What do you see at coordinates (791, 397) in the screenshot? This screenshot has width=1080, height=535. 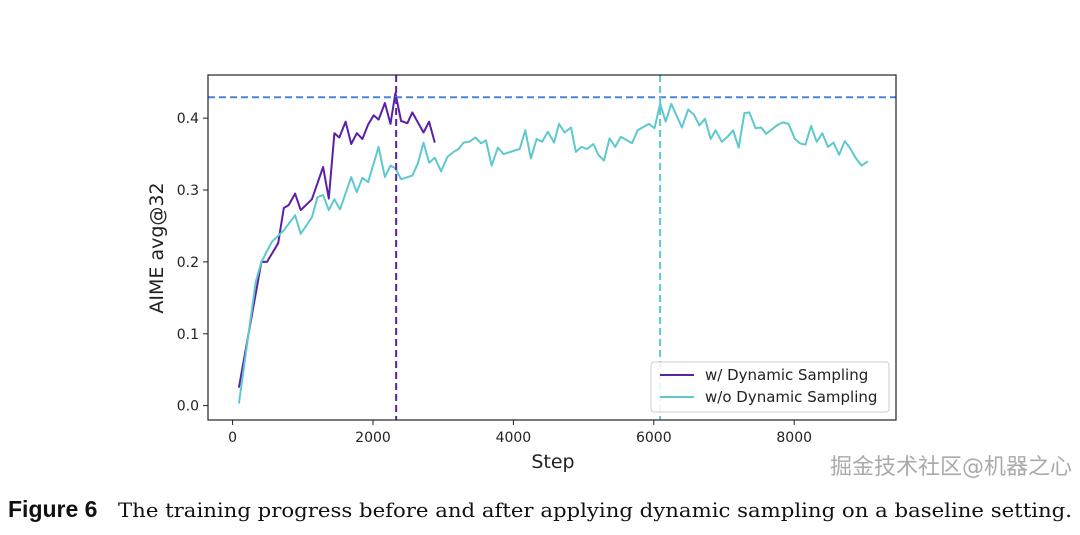 I see `legend-label-without-dynamic-sampling: w/o Dynamic Sampling` at bounding box center [791, 397].